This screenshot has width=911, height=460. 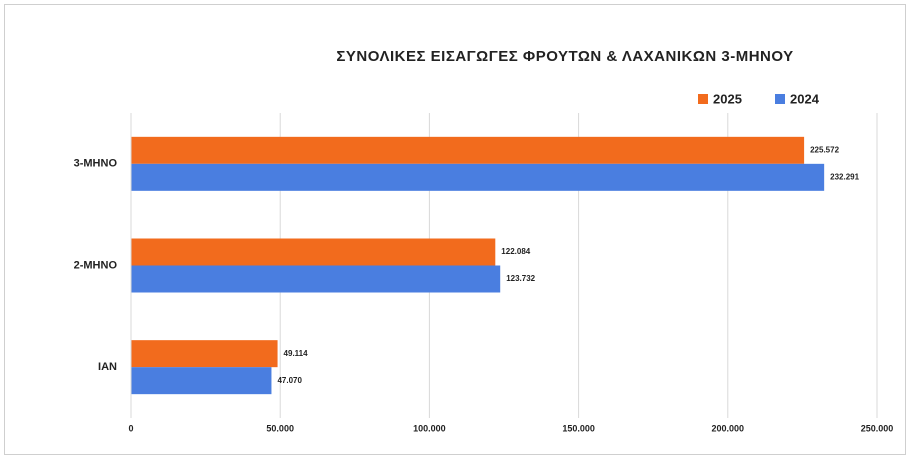 What do you see at coordinates (578, 428) in the screenshot?
I see `x-tick-label: 150.000` at bounding box center [578, 428].